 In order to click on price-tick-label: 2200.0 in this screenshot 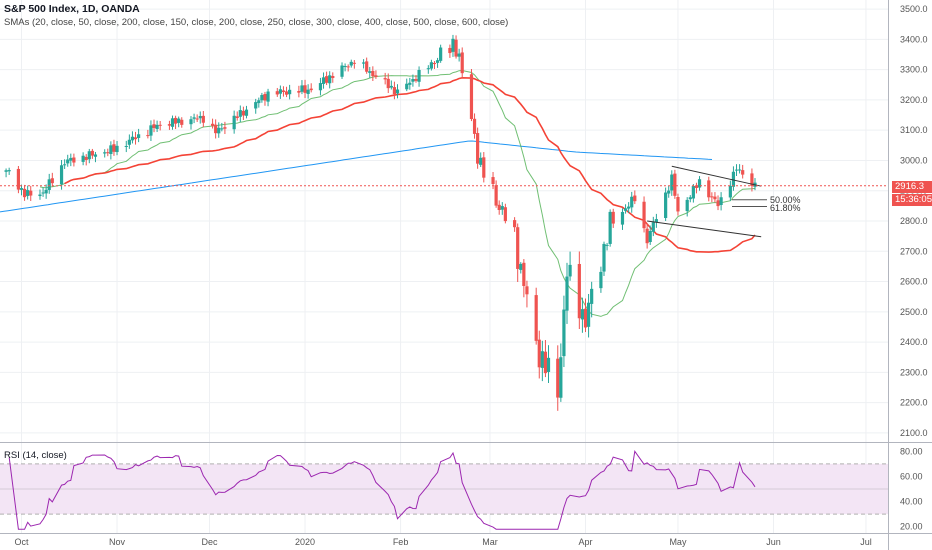, I will do `click(914, 403)`.